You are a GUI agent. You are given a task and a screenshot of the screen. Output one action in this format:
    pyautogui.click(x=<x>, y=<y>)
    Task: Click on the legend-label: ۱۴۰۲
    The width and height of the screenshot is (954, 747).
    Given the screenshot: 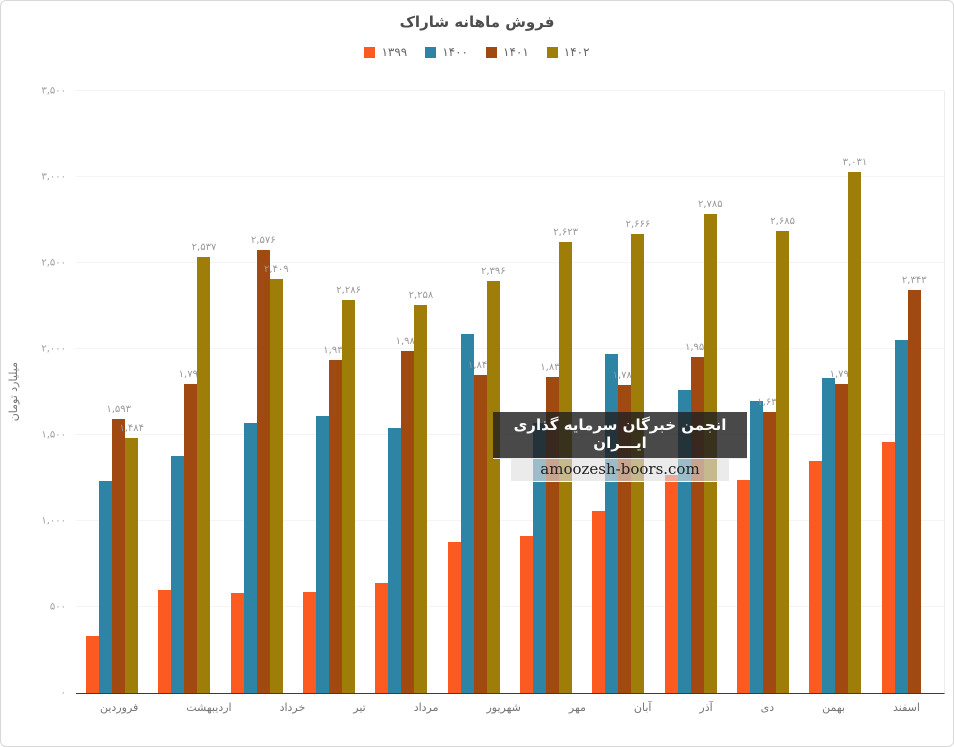 What is the action you would take?
    pyautogui.click(x=576, y=52)
    